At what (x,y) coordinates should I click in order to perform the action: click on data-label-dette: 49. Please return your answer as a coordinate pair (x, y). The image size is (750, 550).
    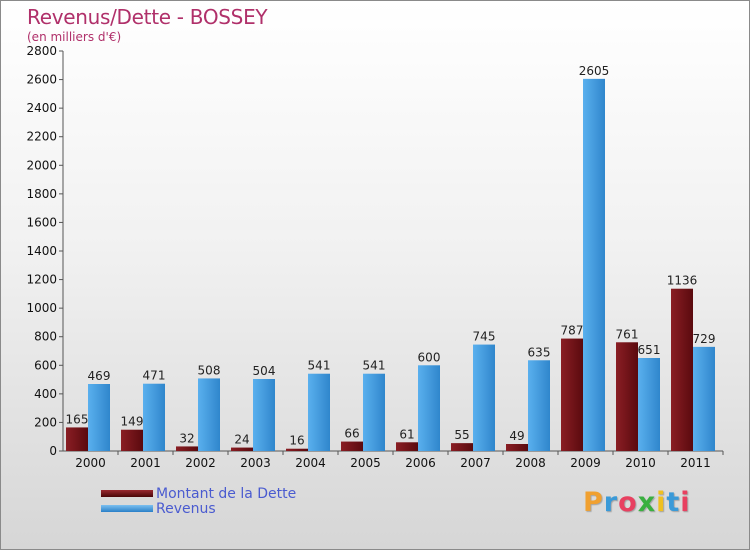
    Looking at the image, I should click on (516, 436).